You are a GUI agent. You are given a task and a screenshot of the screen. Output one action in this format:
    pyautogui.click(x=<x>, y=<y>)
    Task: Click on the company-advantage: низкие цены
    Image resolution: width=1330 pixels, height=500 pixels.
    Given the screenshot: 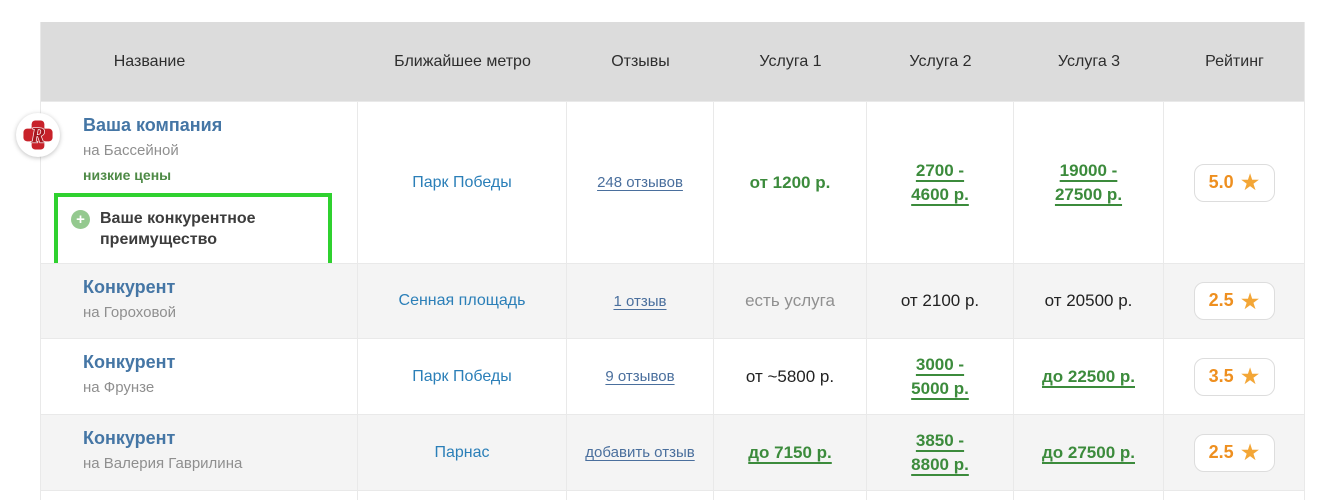 What is the action you would take?
    pyautogui.click(x=127, y=175)
    